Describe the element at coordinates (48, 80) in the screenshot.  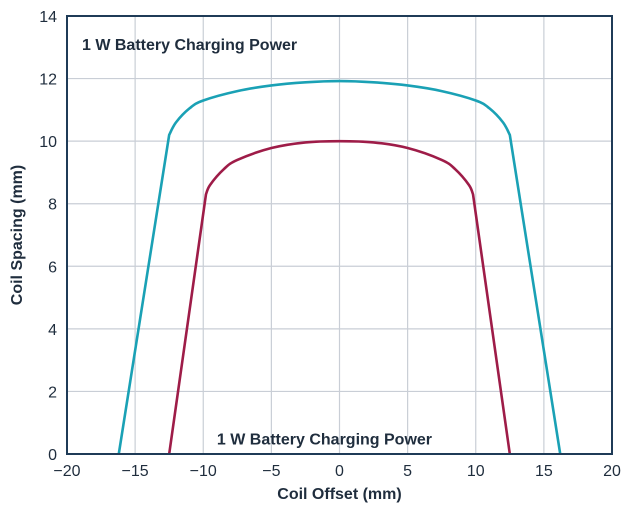
I see `y-tick-label: 12` at that location.